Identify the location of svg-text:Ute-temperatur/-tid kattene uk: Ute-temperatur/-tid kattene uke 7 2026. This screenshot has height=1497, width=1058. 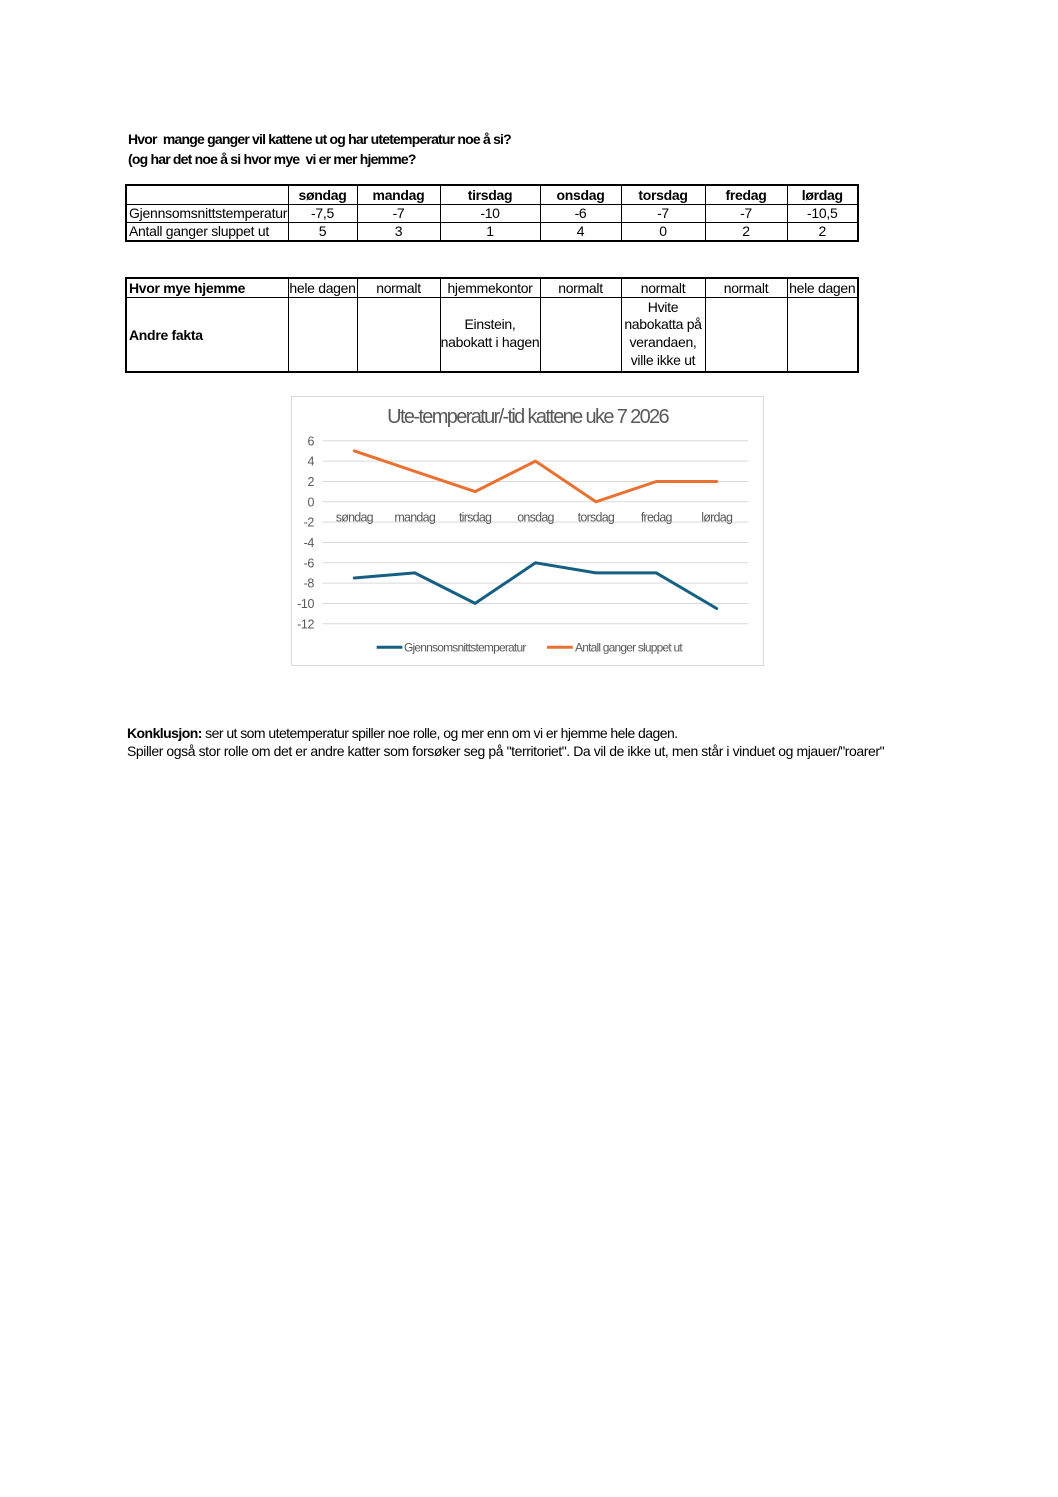
(528, 417).